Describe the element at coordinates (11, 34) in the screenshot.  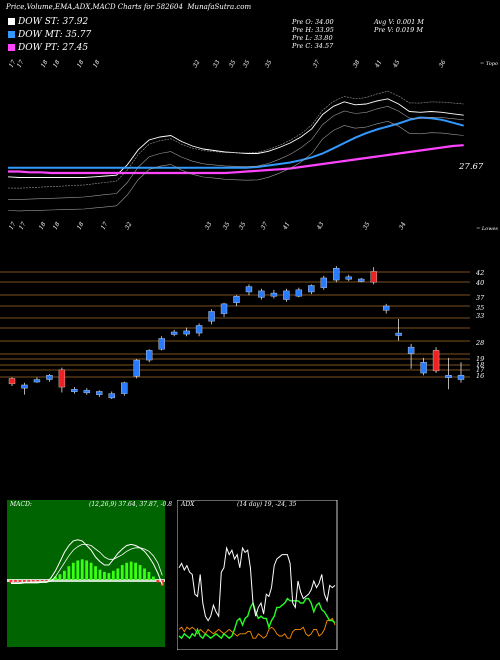
I see `legend-swatch-mt` at that location.